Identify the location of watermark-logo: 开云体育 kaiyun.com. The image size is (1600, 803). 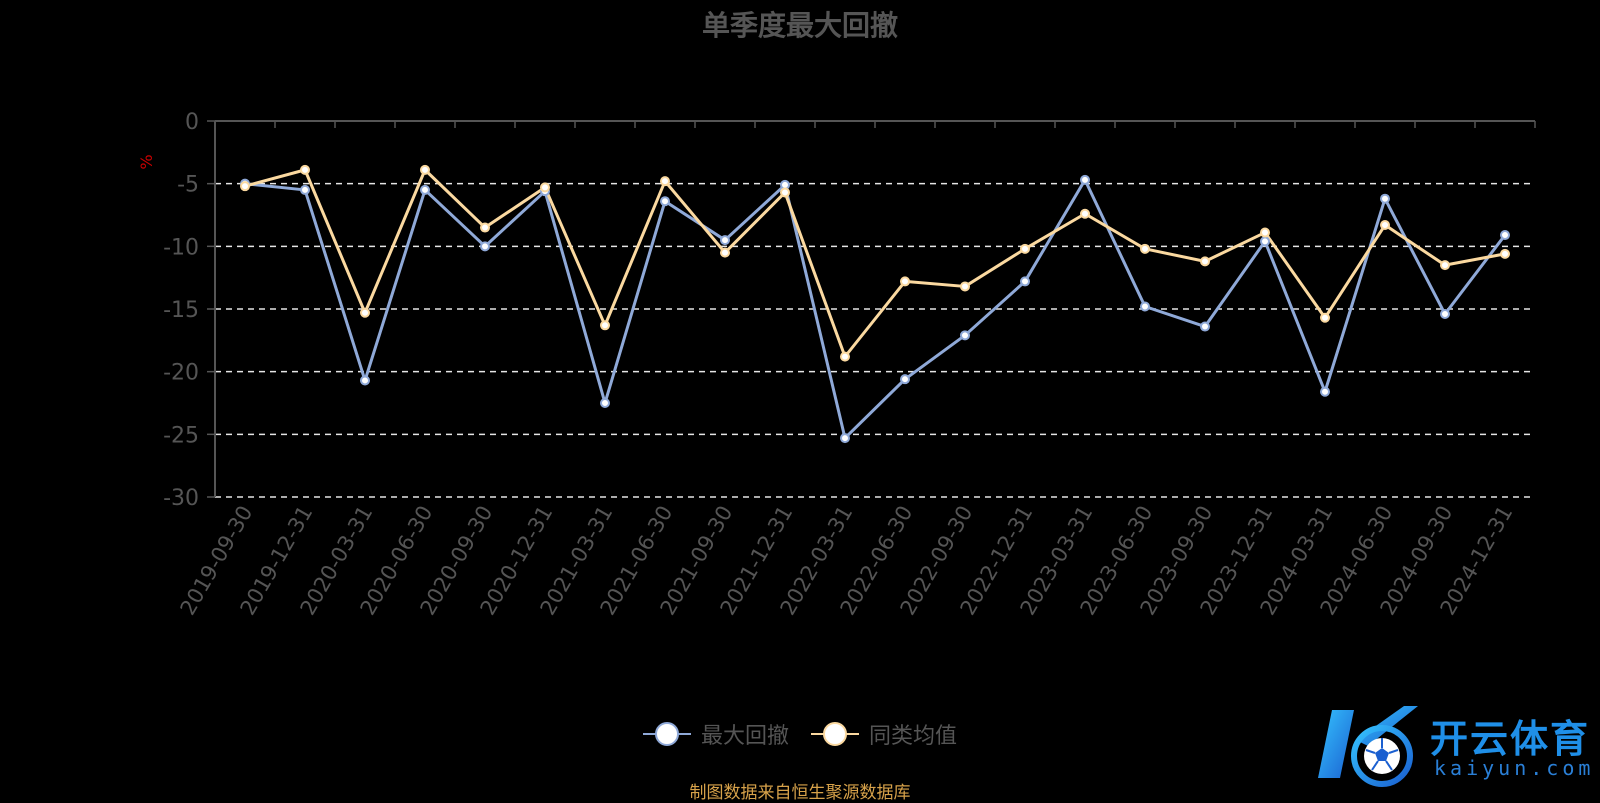
(1458, 745).